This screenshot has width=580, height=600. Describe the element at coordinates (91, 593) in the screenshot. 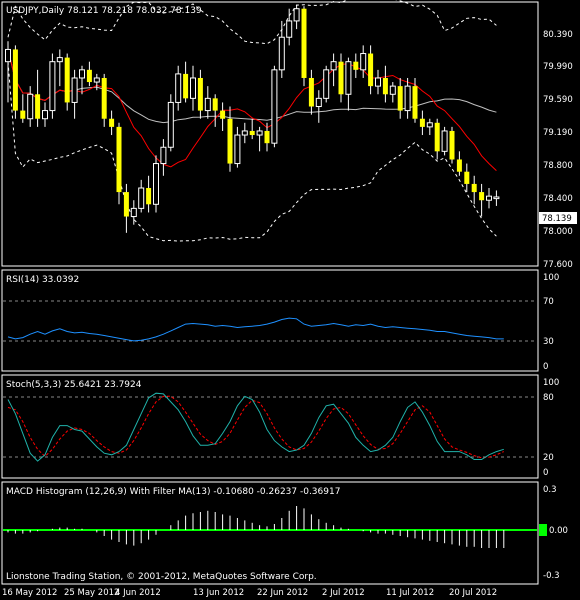

I see `date-label: 25 May 2012` at that location.